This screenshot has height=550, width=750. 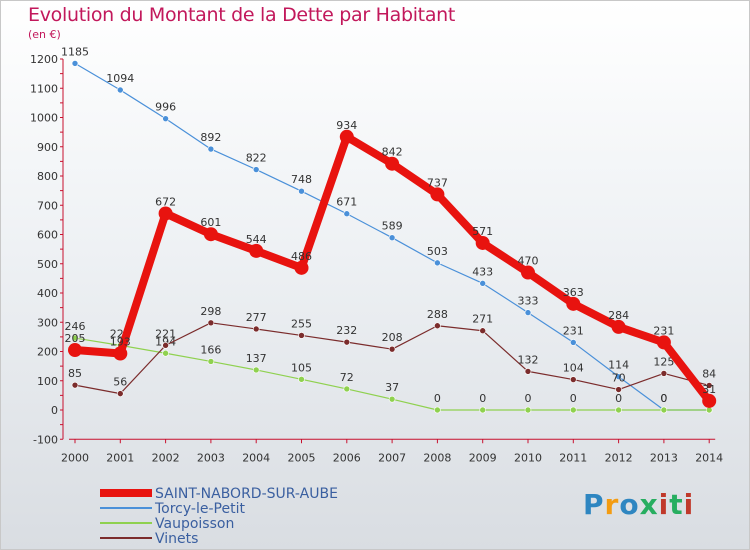 What do you see at coordinates (47, 176) in the screenshot?
I see `y-tick-label: 800` at bounding box center [47, 176].